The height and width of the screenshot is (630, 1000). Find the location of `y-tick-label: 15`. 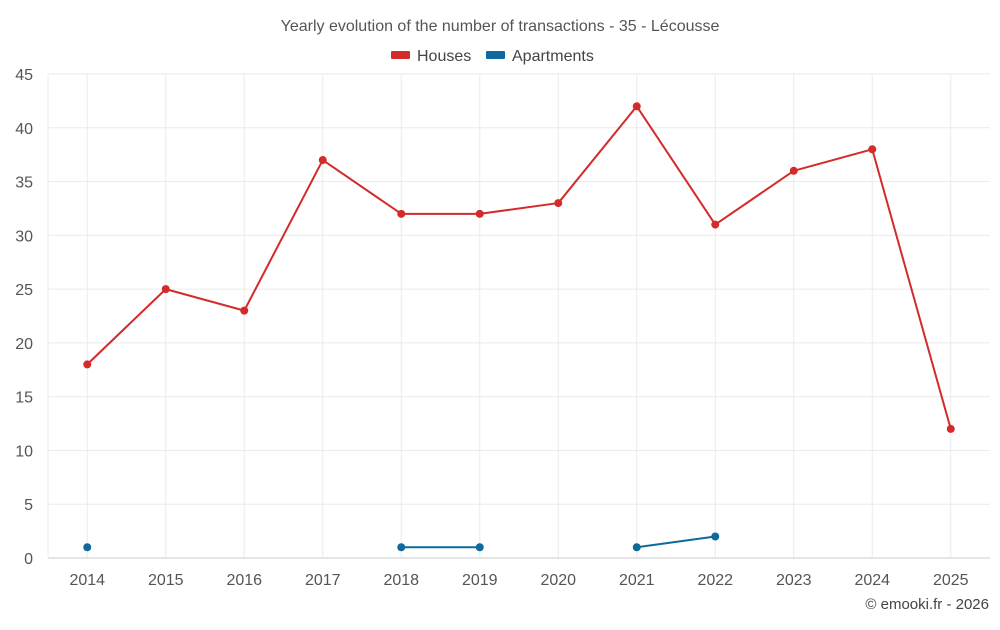

y-tick-label: 15 is located at coordinates (24, 398).